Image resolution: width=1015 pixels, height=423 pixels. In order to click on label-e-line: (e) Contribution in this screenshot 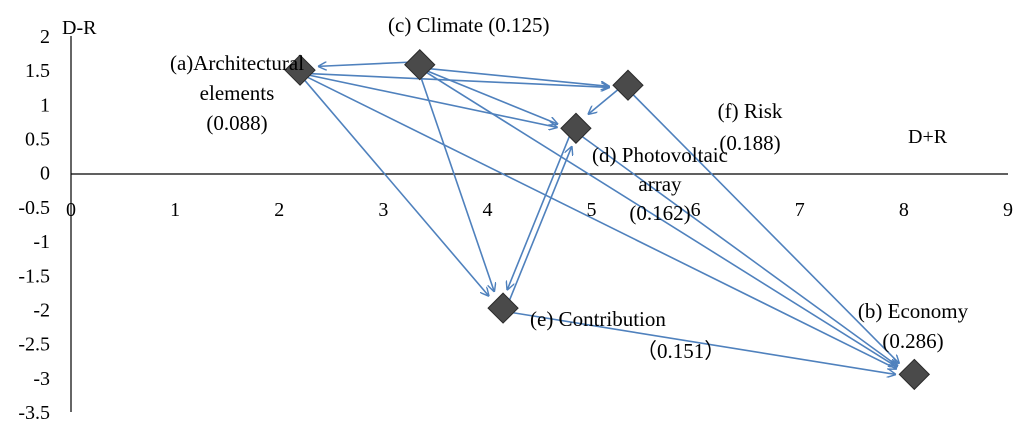, I will do `click(598, 319)`.